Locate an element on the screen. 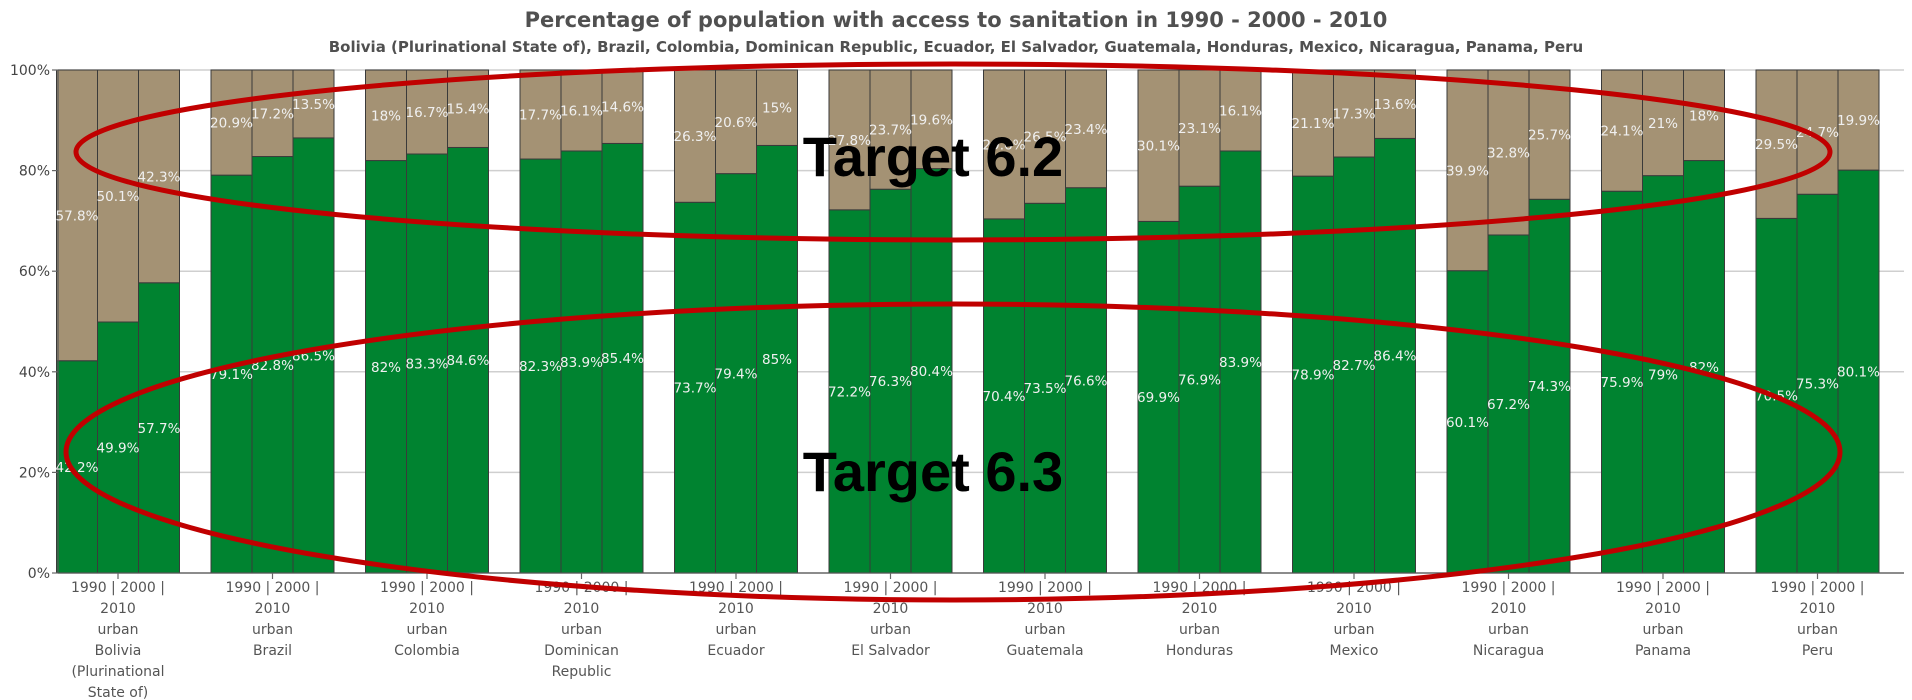 This screenshot has height=700, width=1912. x-tick-label-line: Honduras is located at coordinates (1199, 651).